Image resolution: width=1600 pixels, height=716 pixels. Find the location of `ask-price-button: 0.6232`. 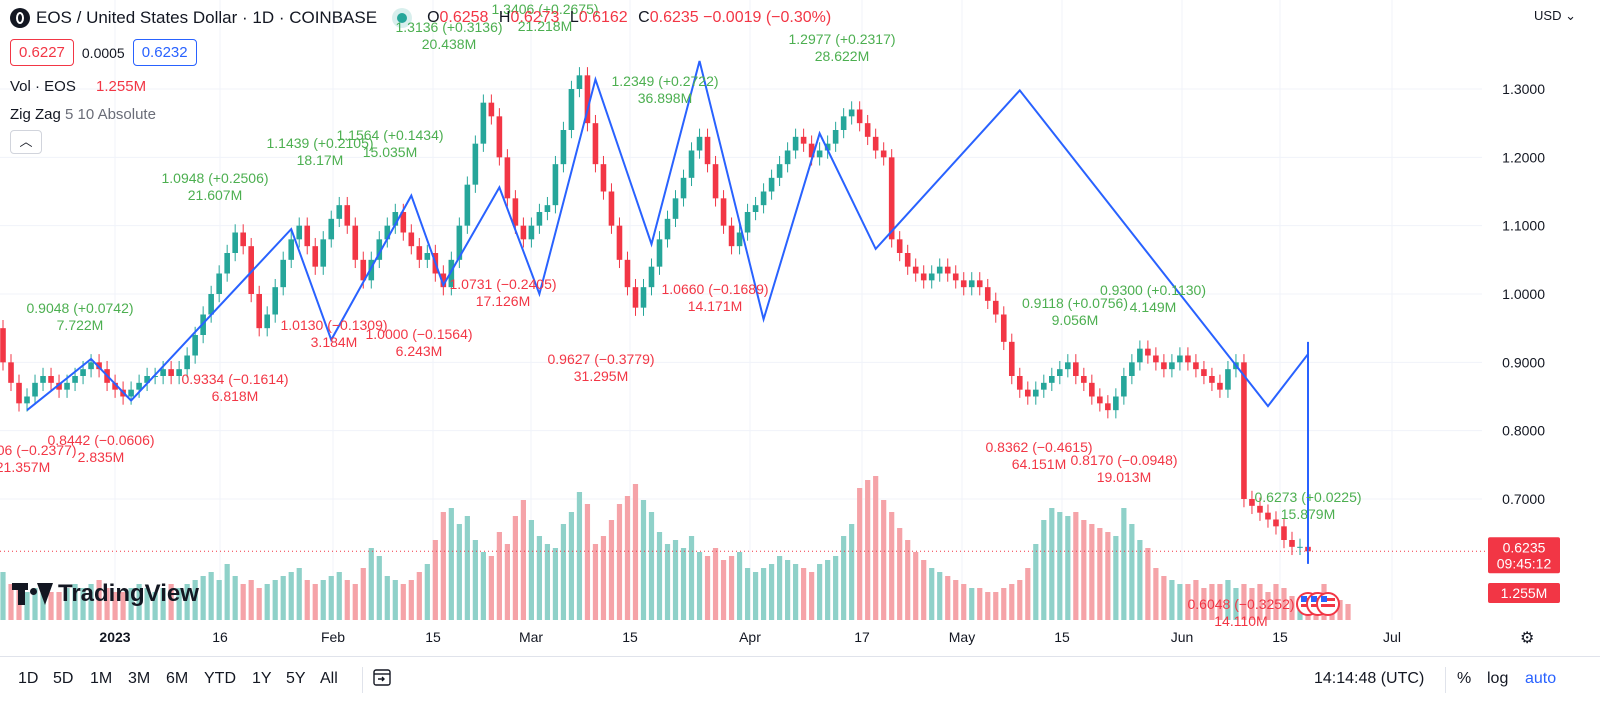

ask-price-button: 0.6232 is located at coordinates (164, 52).